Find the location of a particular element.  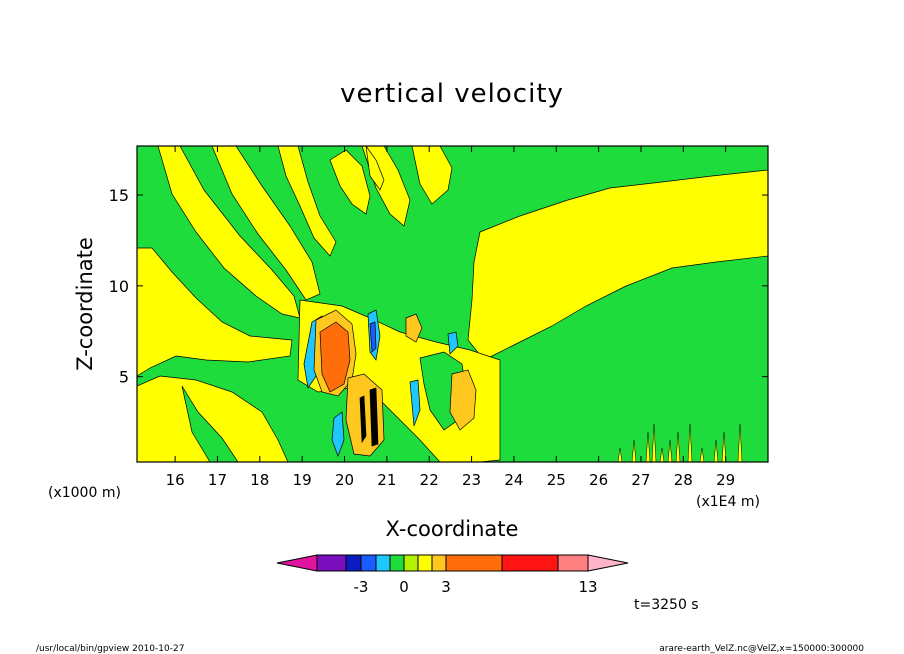

colorbar-label: 0 is located at coordinates (404, 587).